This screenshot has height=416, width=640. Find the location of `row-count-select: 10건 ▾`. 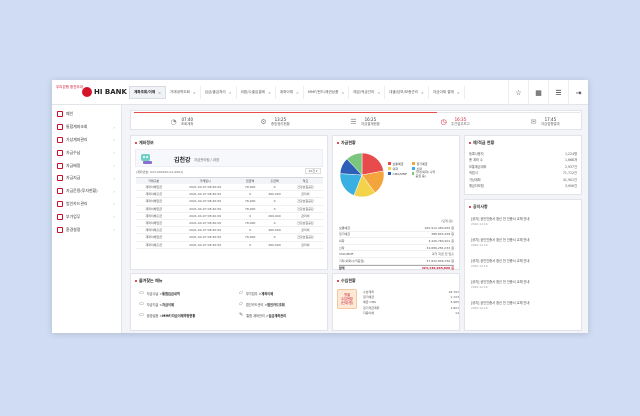

row-count-select: 10건 ▾ is located at coordinates (313, 171).